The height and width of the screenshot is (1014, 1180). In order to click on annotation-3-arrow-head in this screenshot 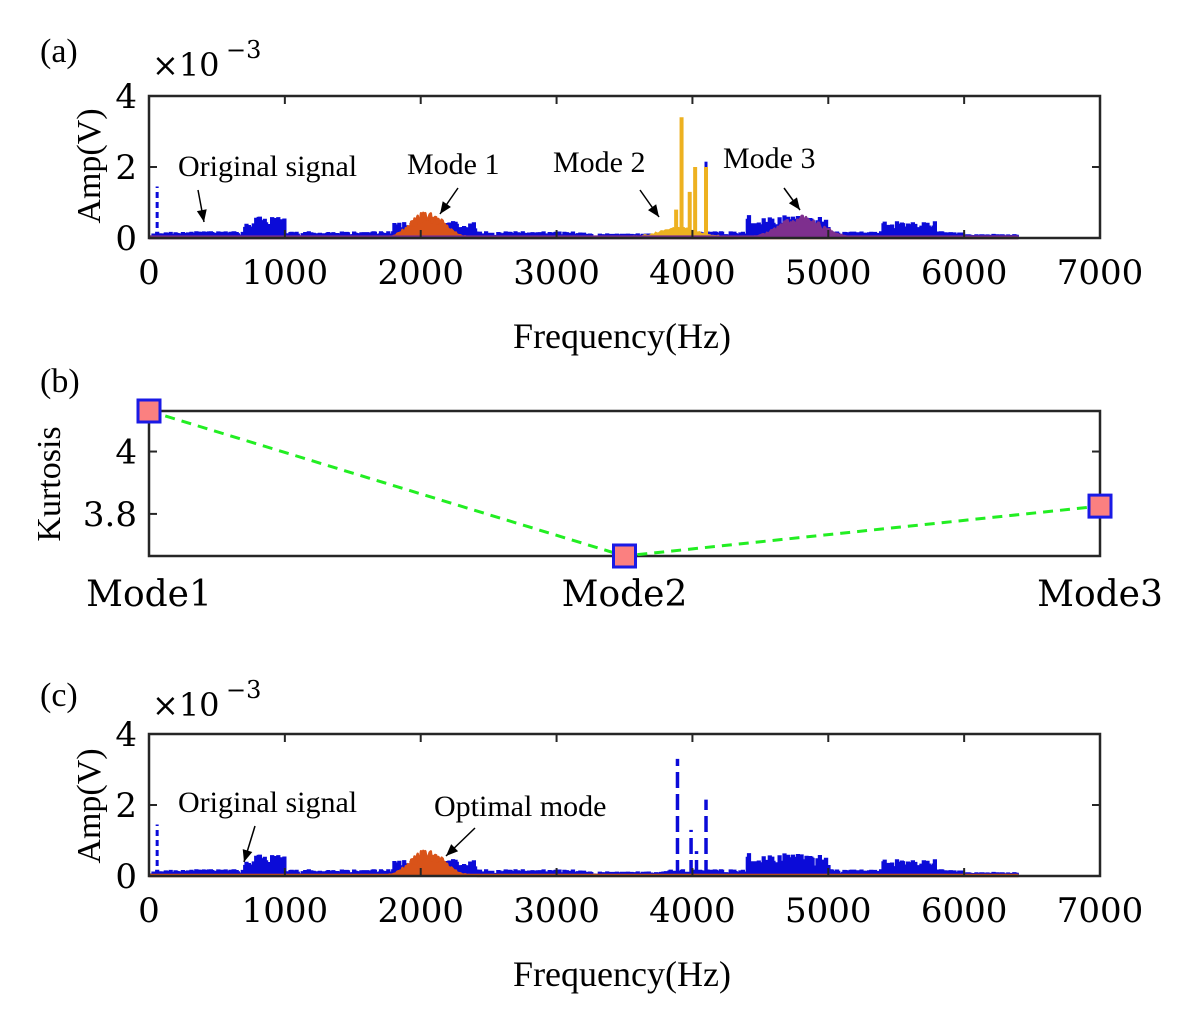, I will do `click(794, 203)`.